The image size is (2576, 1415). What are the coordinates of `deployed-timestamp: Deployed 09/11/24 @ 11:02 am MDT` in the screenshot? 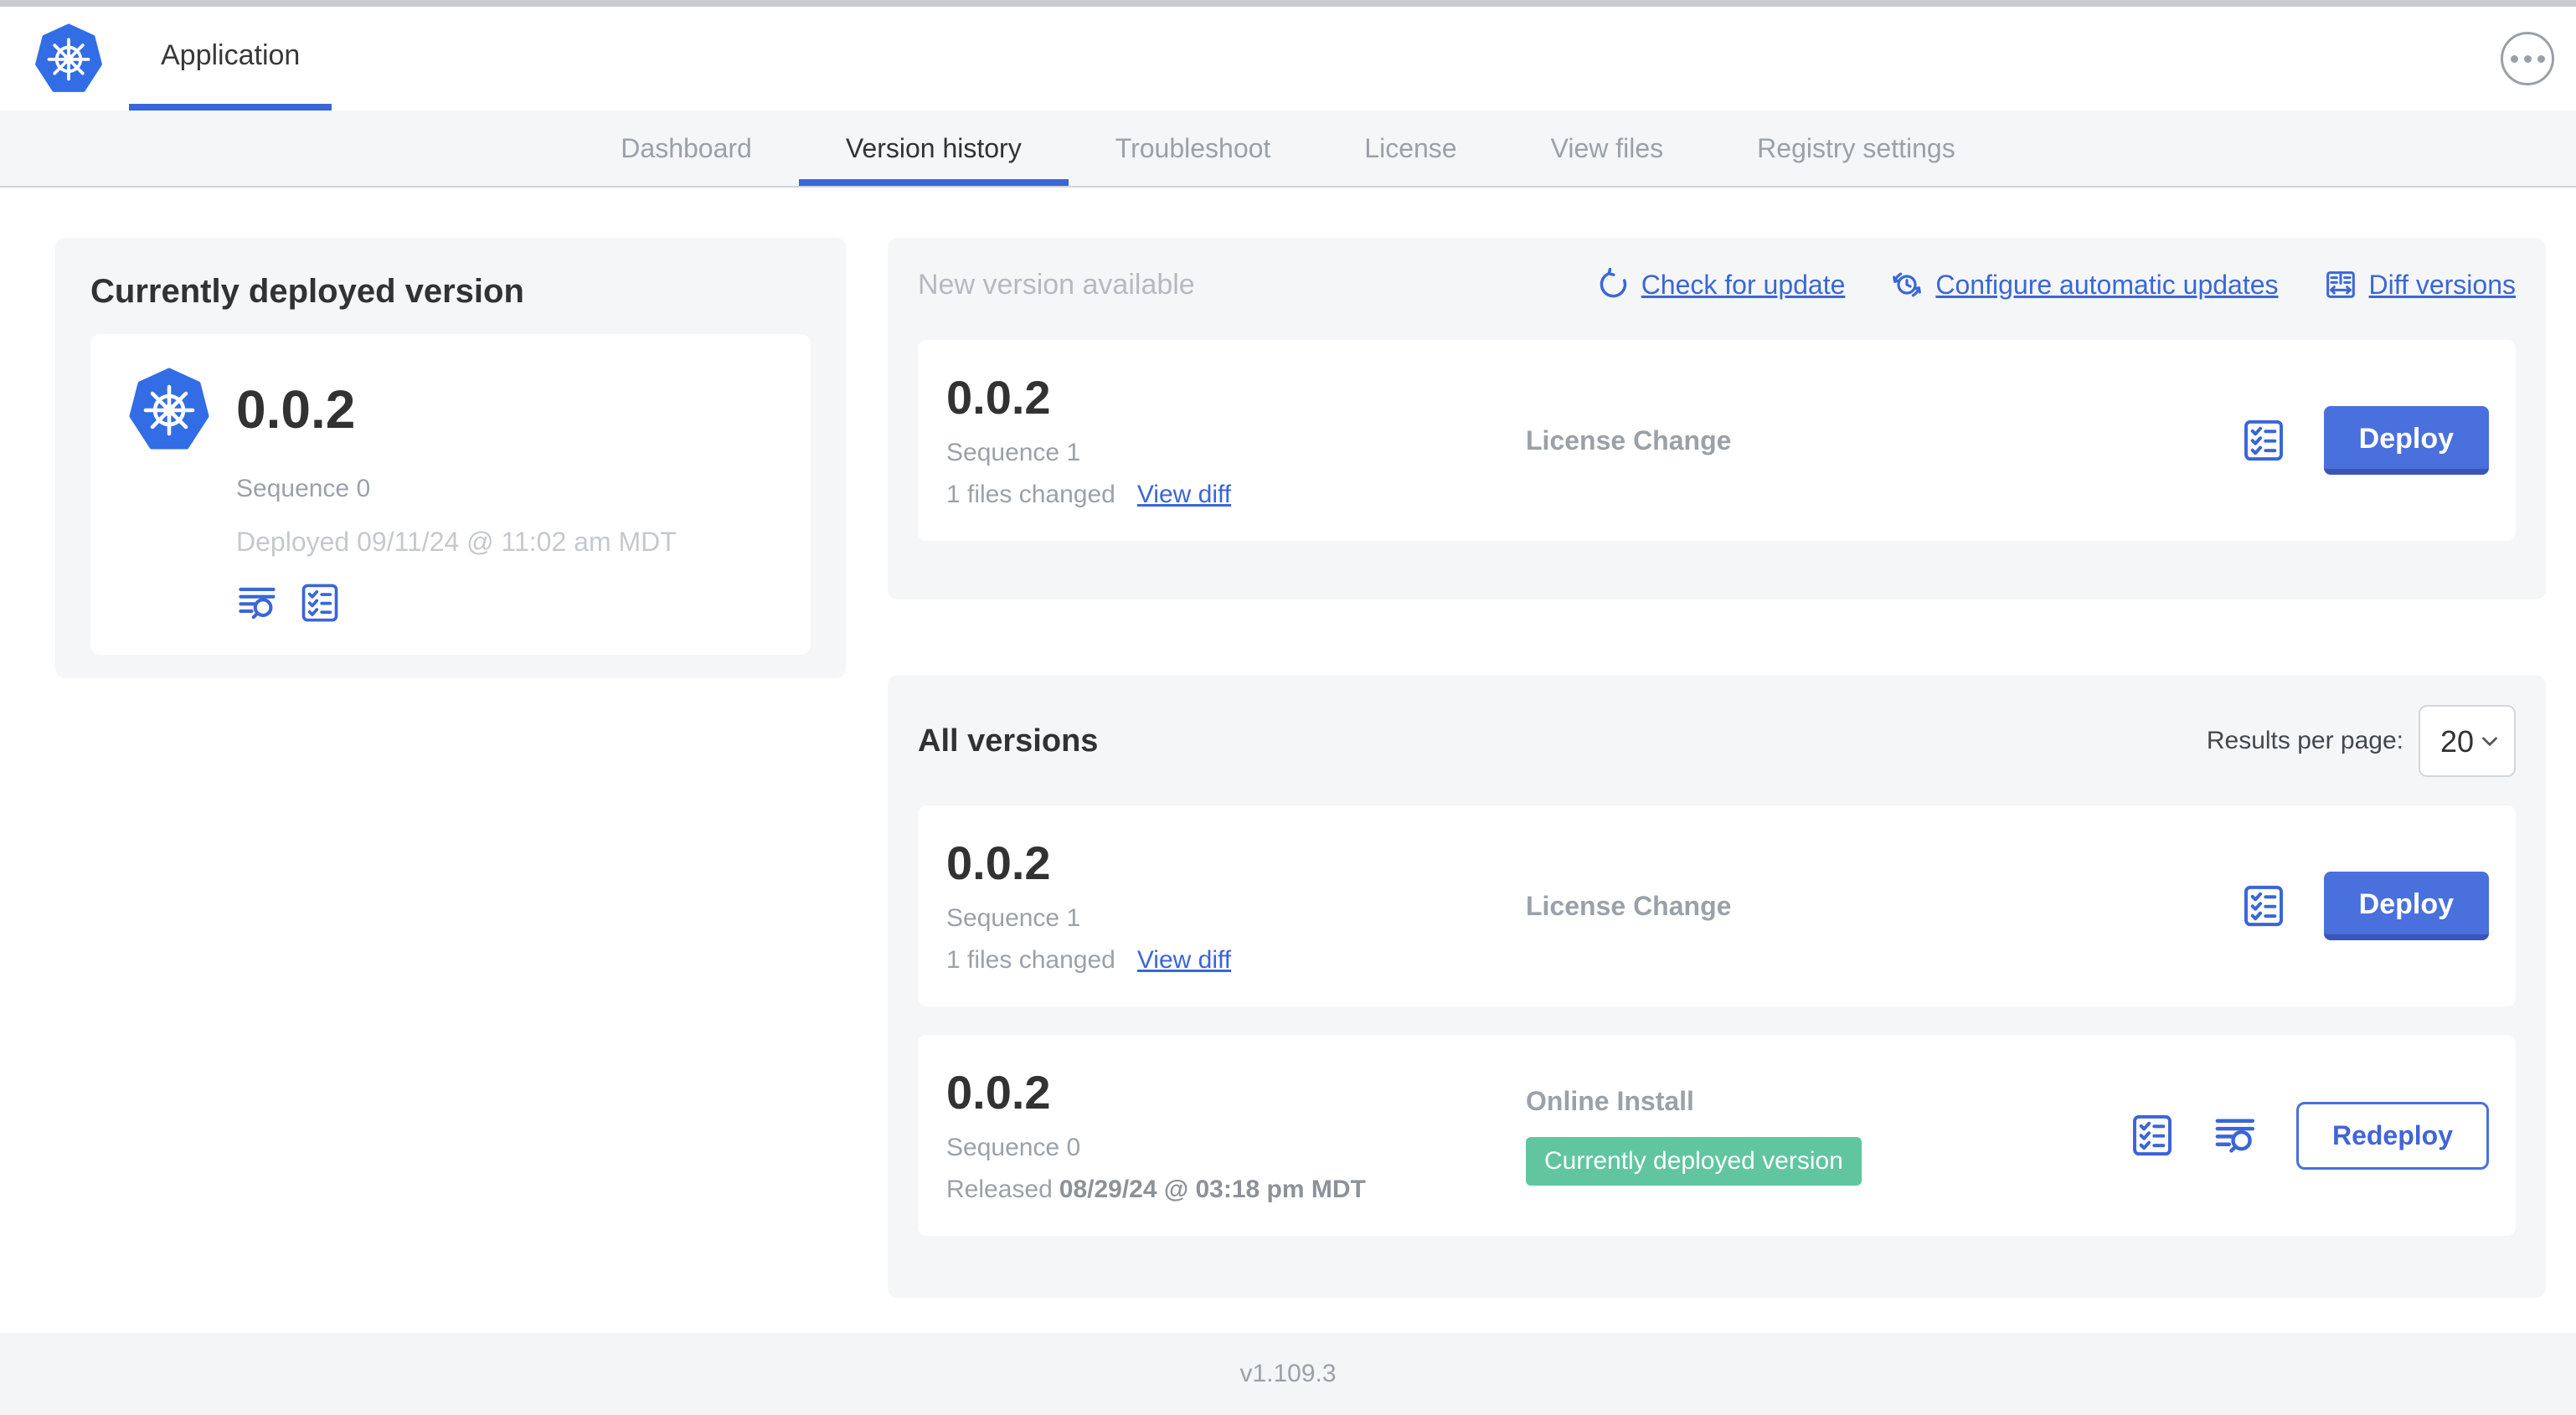 It's located at (456, 542).